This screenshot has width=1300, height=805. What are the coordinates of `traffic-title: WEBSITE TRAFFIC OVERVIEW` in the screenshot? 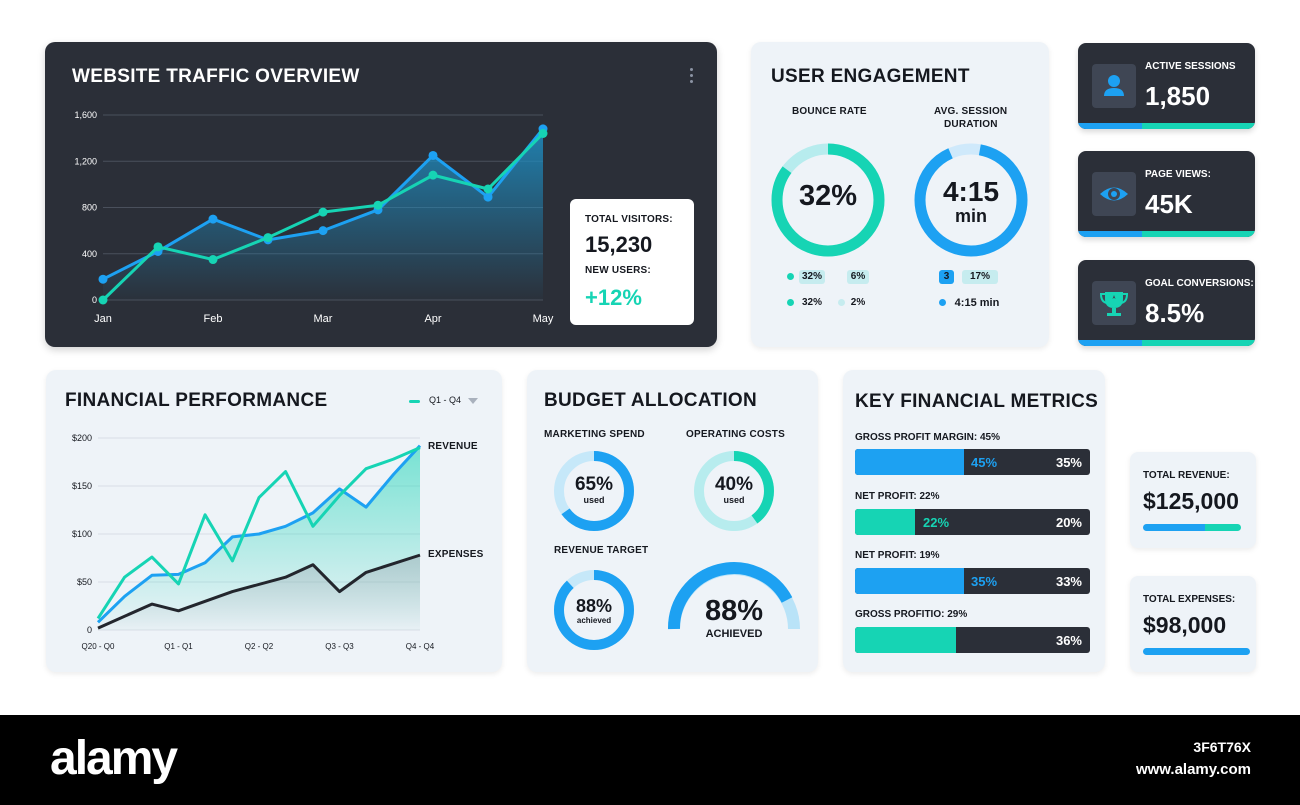 It's located at (216, 76).